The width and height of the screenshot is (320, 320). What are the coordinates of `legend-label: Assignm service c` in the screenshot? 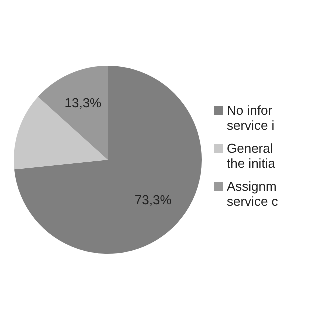 It's located at (253, 194).